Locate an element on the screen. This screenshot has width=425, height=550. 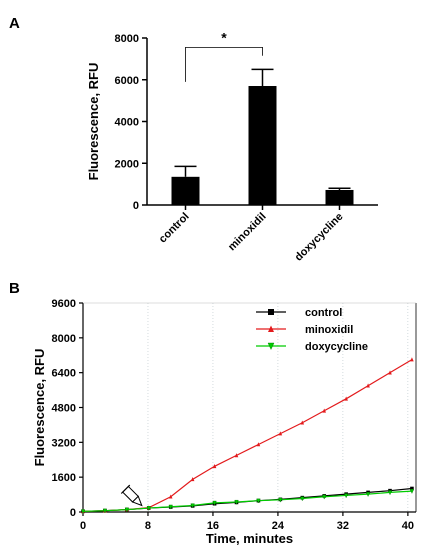
legend-marker-minoxidil is located at coordinates (271, 328).